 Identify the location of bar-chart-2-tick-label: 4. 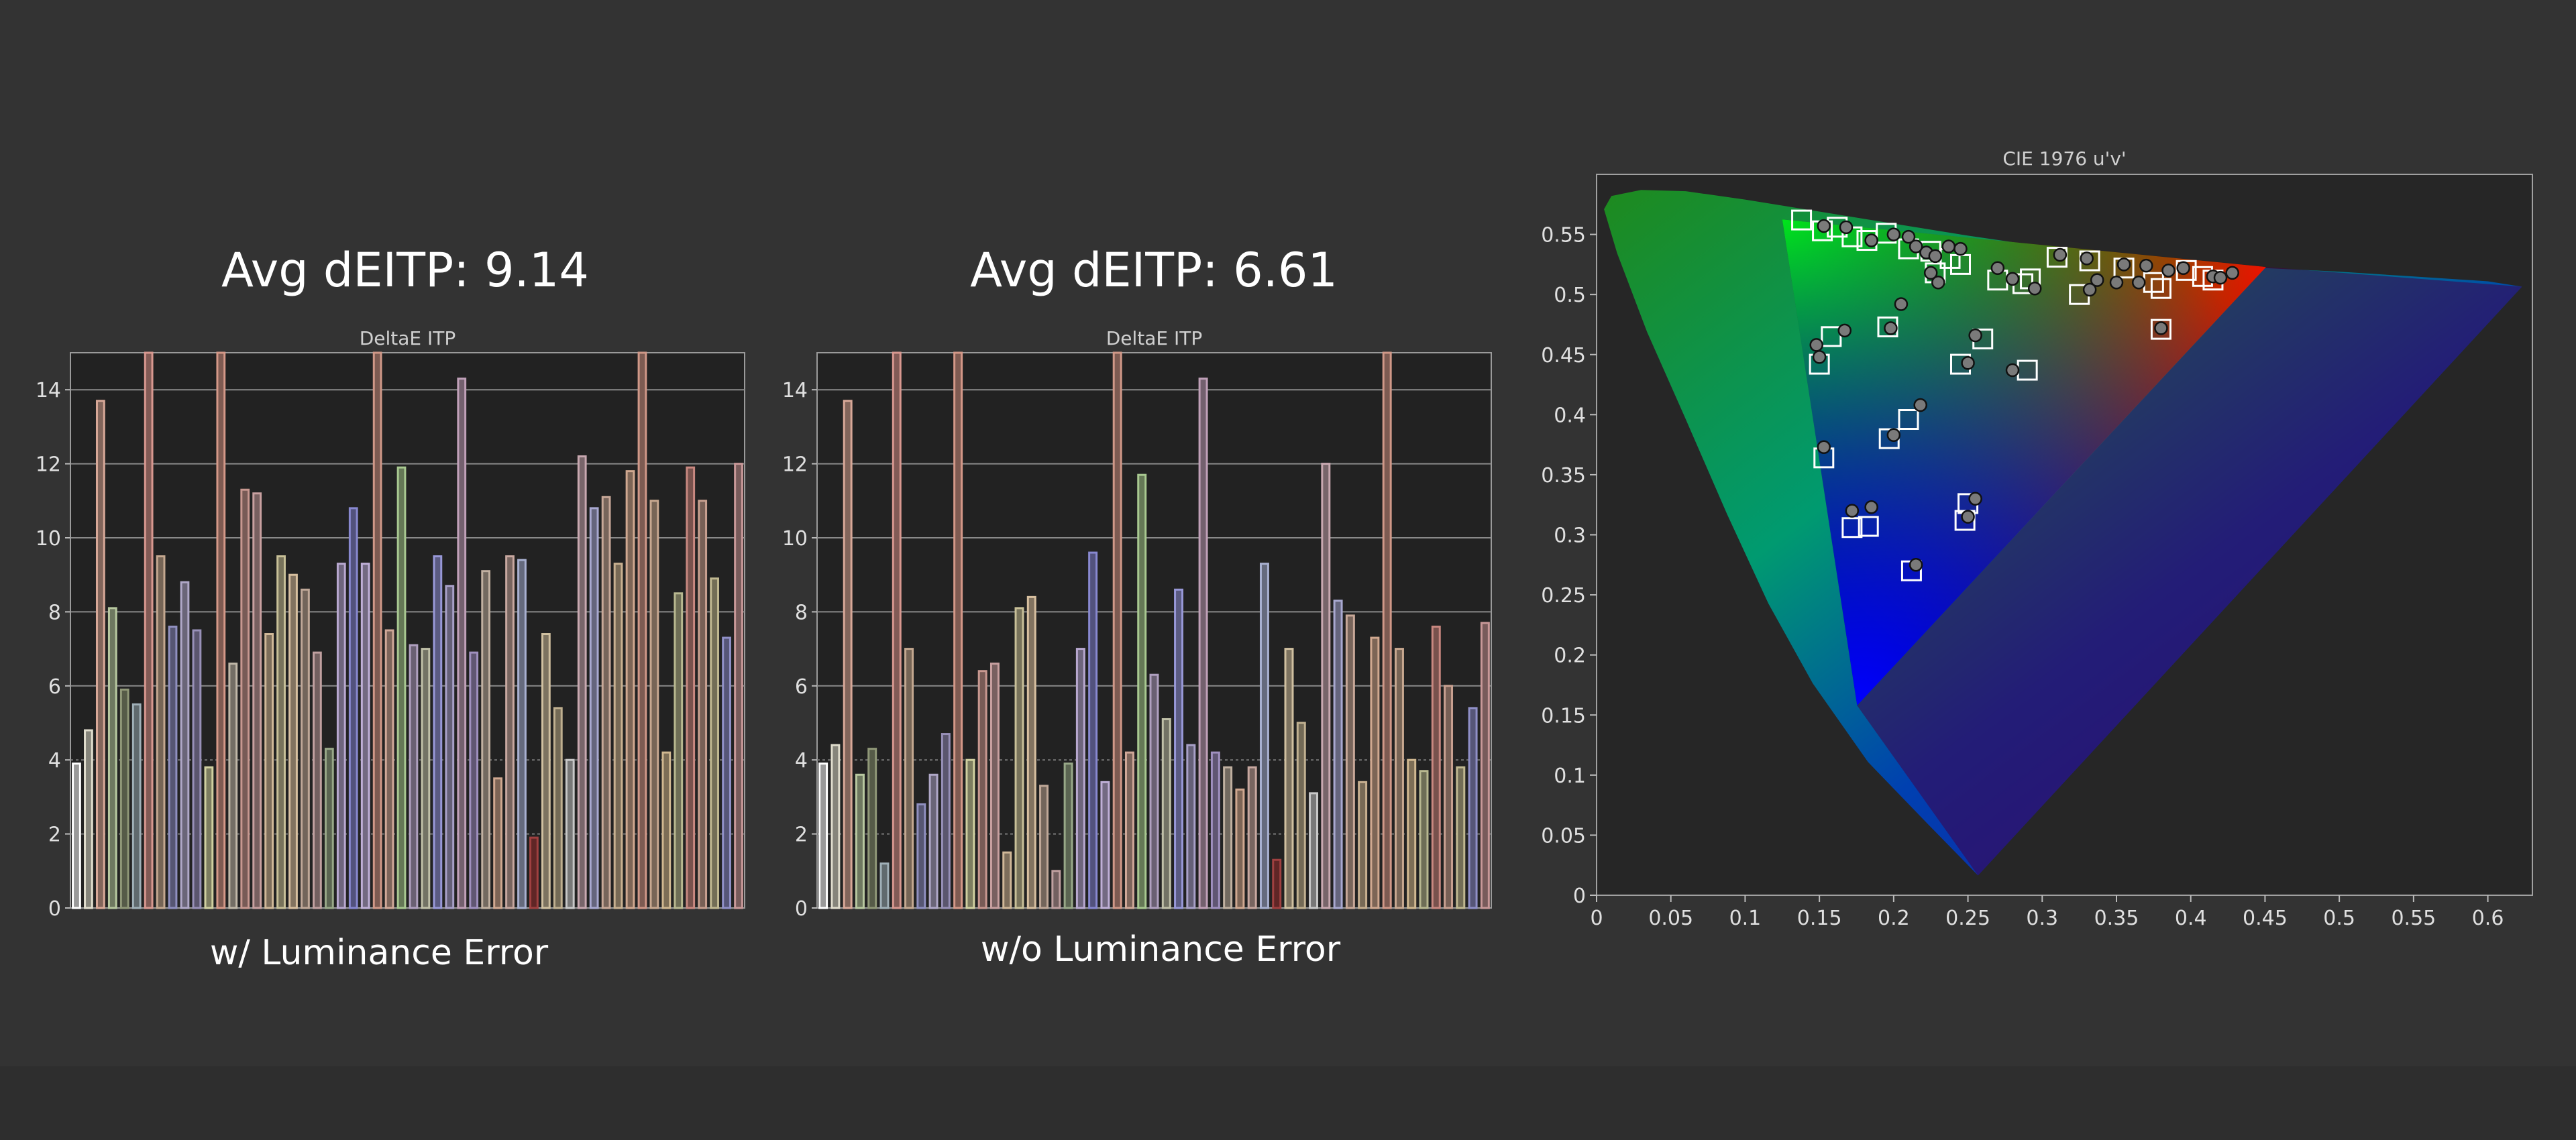
(801, 761).